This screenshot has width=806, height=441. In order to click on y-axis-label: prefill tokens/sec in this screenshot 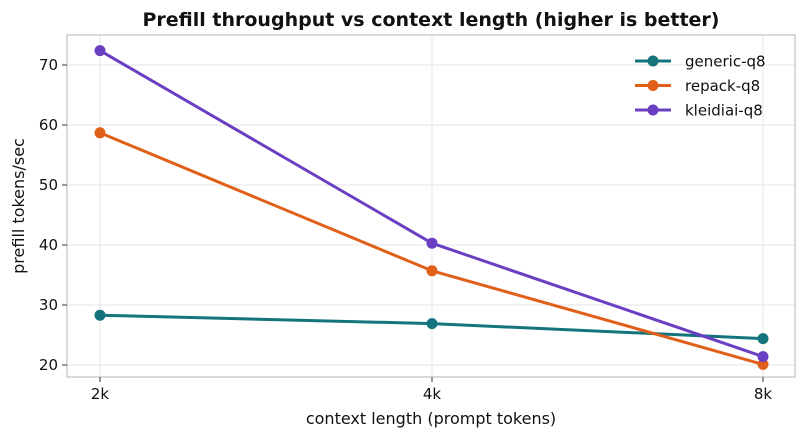, I will do `click(18, 206)`.